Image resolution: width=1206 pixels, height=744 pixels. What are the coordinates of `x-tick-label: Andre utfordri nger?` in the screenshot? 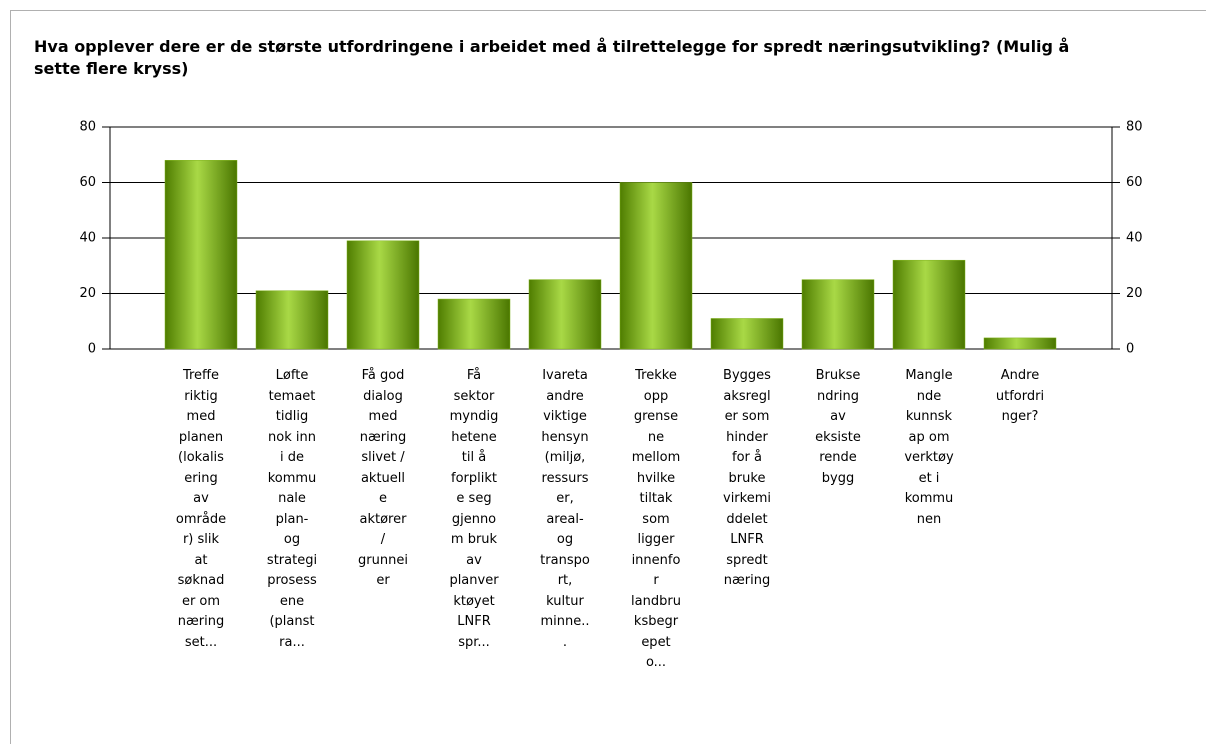 It's located at (1020, 396).